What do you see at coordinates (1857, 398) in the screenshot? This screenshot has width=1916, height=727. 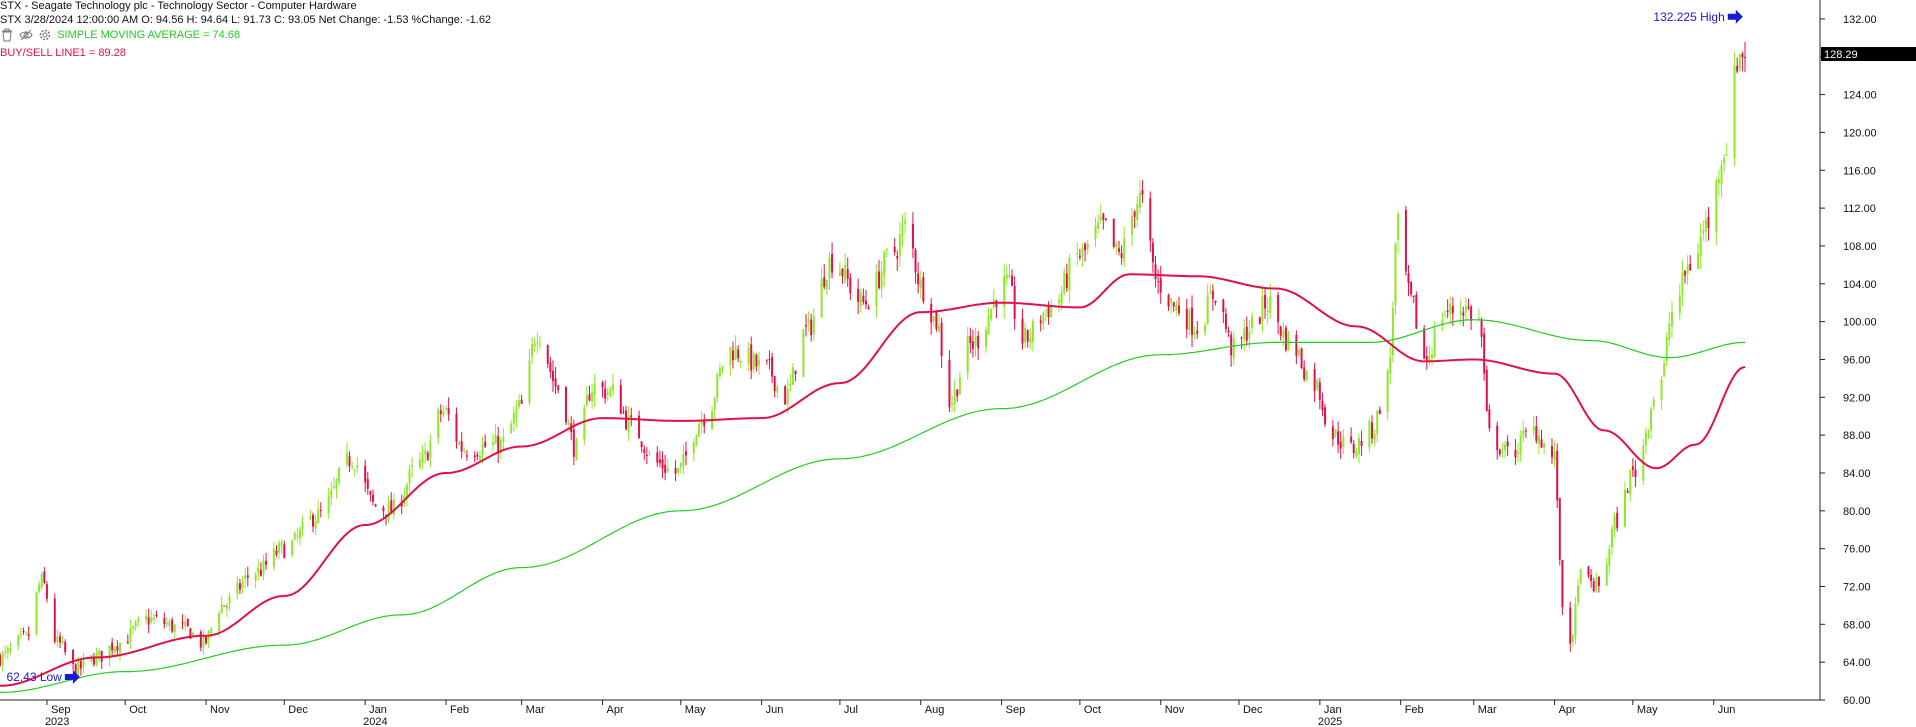 I see `price-tick-label: 92.00` at bounding box center [1857, 398].